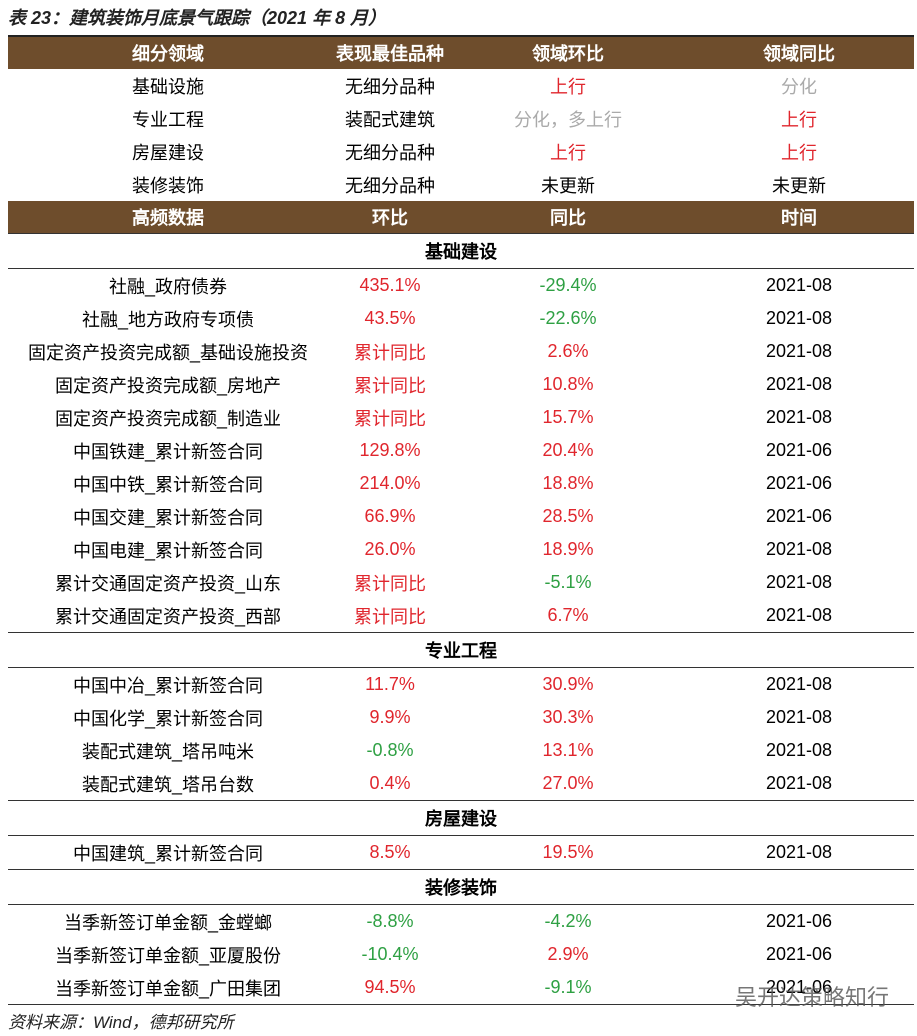 The image size is (917, 1036). Describe the element at coordinates (568, 483) in the screenshot. I see `cell: 18.8%` at that location.